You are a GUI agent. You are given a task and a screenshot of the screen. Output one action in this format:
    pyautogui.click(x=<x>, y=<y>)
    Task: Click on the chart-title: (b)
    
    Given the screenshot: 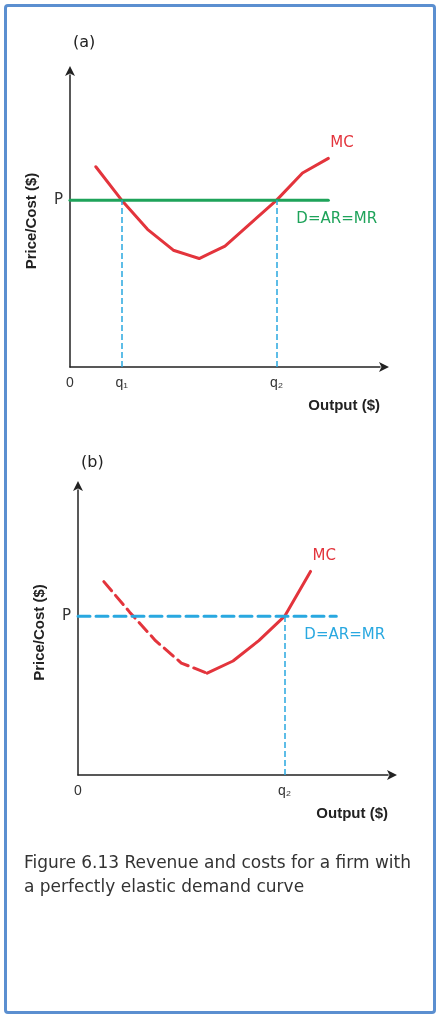 What is the action you would take?
    pyautogui.click(x=92, y=461)
    